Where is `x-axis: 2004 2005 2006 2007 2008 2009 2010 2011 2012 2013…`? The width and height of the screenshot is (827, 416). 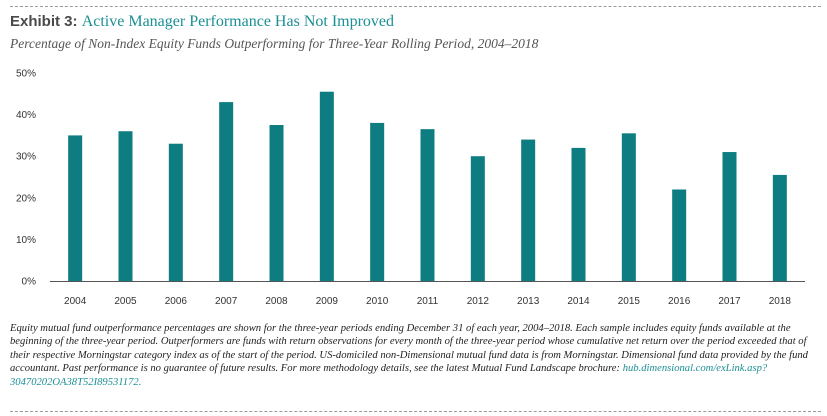
x-axis: 2004 2005 2006 2007 2008 2009 2010 2011 2012 2013… is located at coordinates (427, 301).